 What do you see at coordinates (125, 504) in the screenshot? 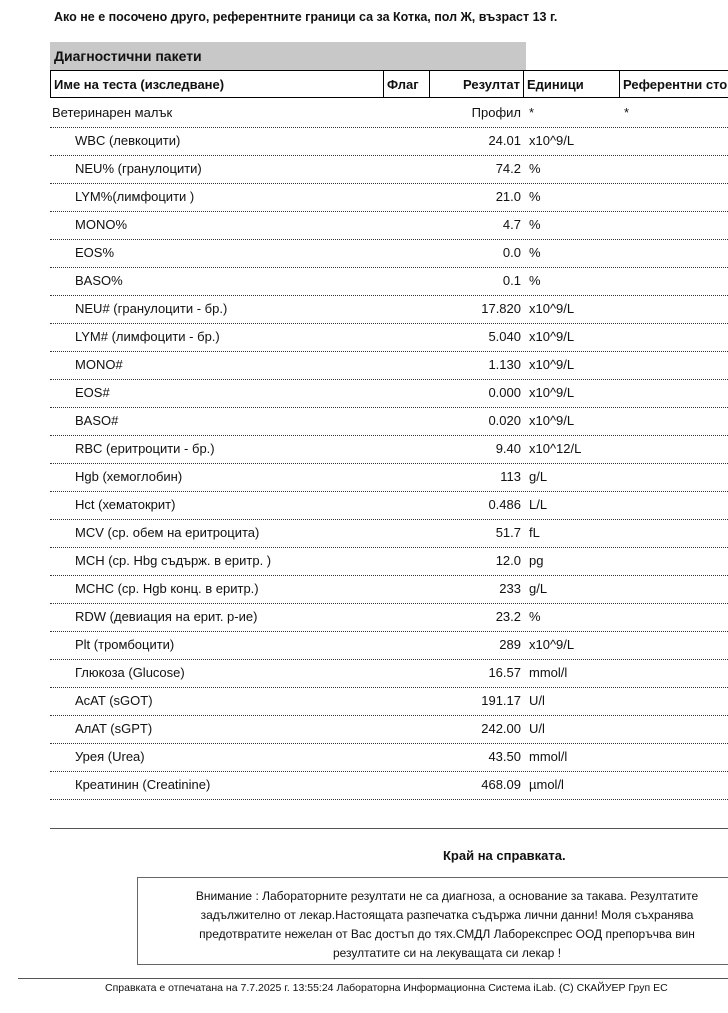
I see `test-name: Hct (хематокрит)` at bounding box center [125, 504].